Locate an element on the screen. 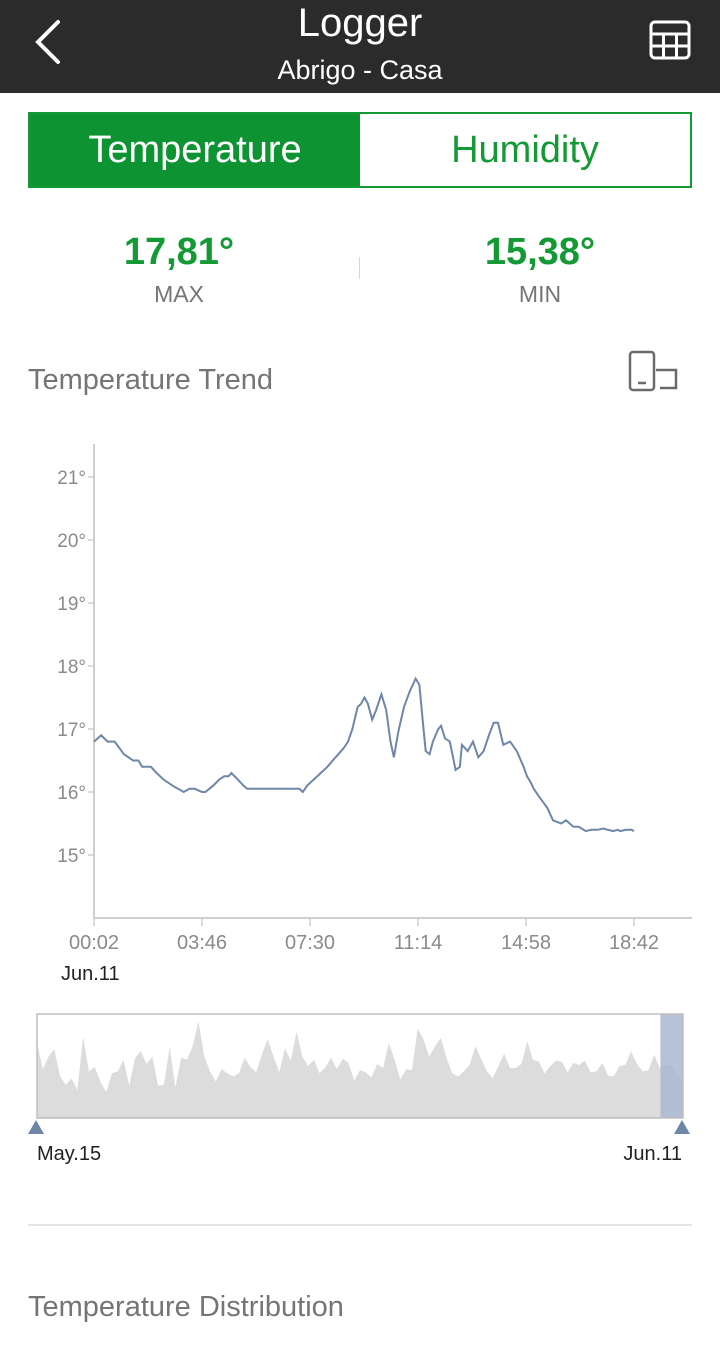 This screenshot has width=720, height=1368. y-tick-label: 19° is located at coordinates (71, 604).